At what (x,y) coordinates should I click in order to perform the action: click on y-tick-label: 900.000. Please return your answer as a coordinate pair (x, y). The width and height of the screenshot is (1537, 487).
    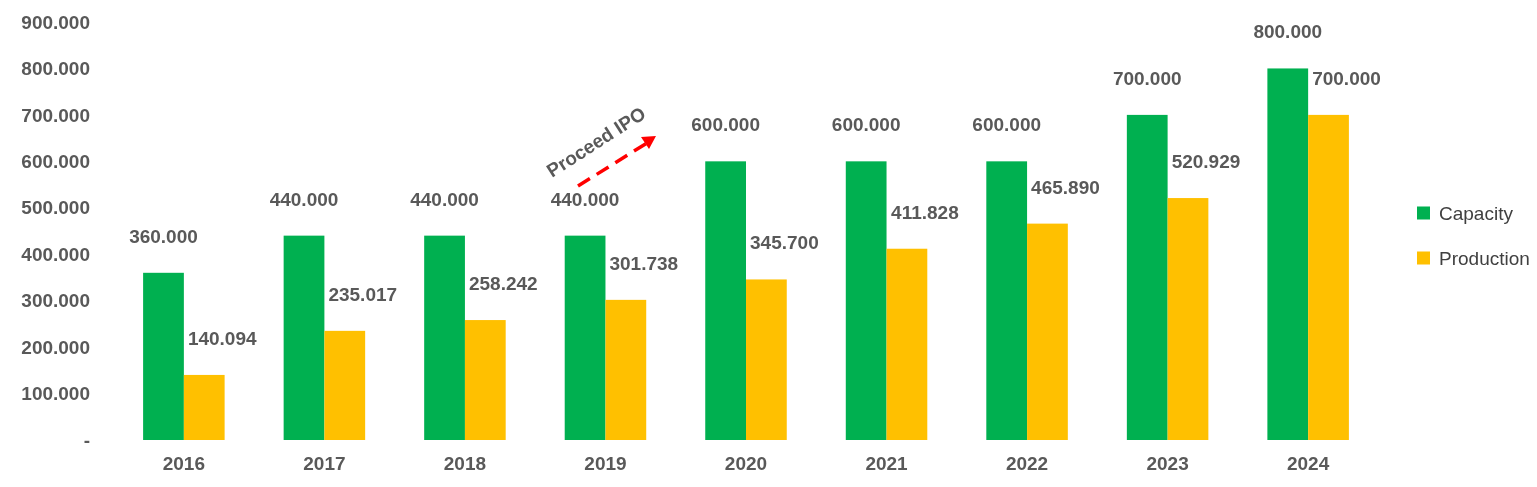
    Looking at the image, I should click on (55, 22).